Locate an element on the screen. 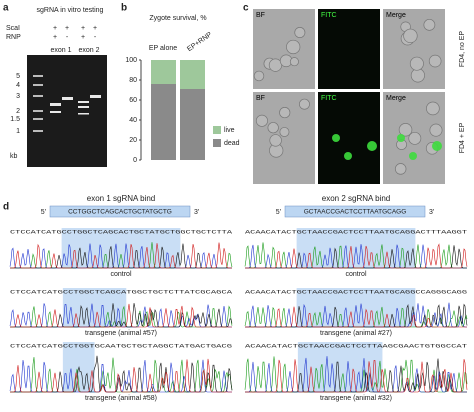  ladder-label: 5 is located at coordinates (18, 76).